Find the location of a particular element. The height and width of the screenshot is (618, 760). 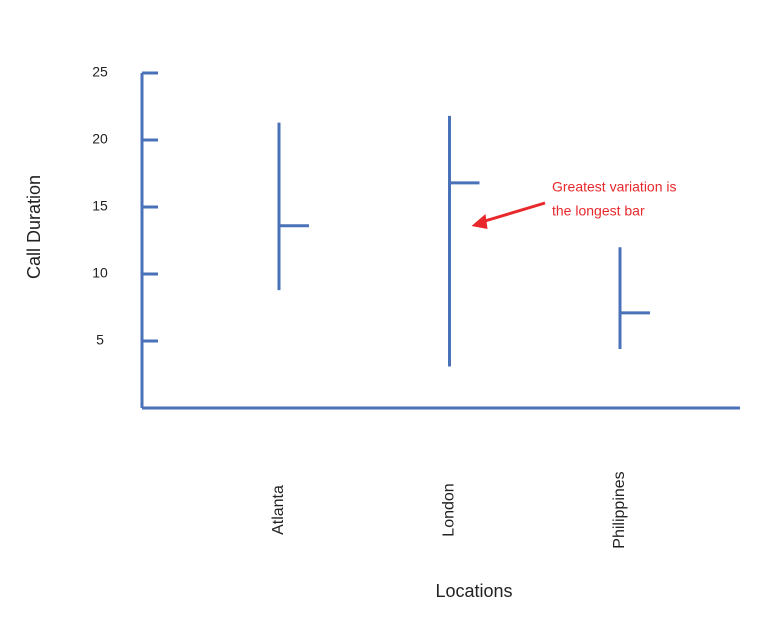

y-tick-label: 25 is located at coordinates (100, 72).